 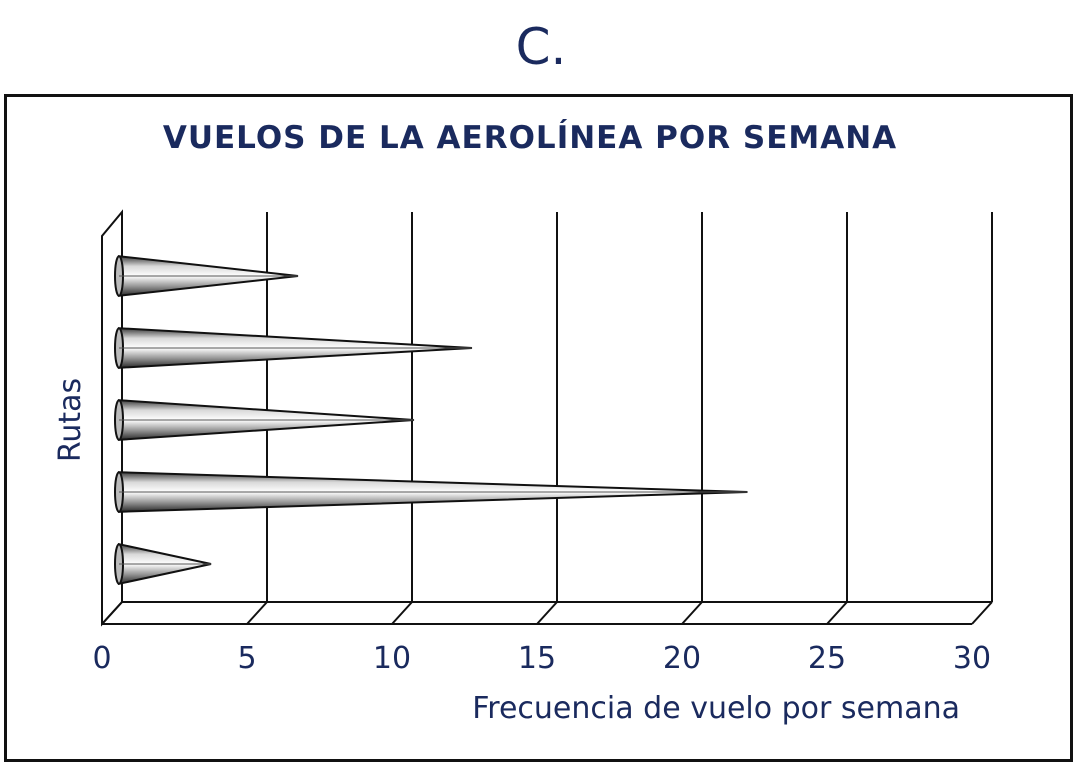 What do you see at coordinates (682, 658) in the screenshot?
I see `x-tick-label: 20` at bounding box center [682, 658].